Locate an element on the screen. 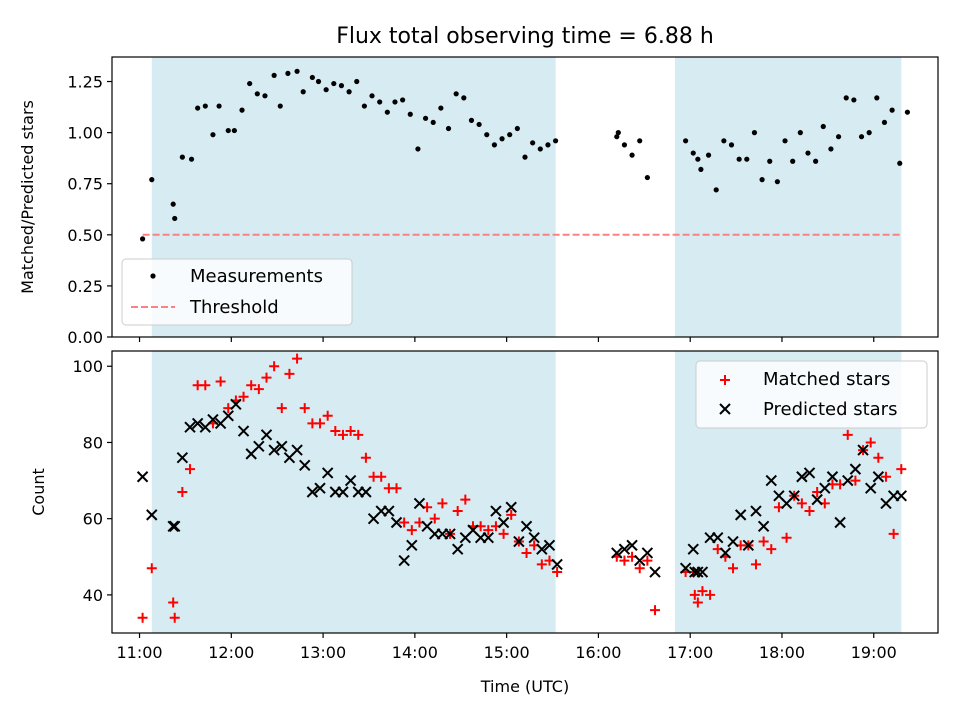 The height and width of the screenshot is (720, 960). y-tick-label: 60 is located at coordinates (93, 519).